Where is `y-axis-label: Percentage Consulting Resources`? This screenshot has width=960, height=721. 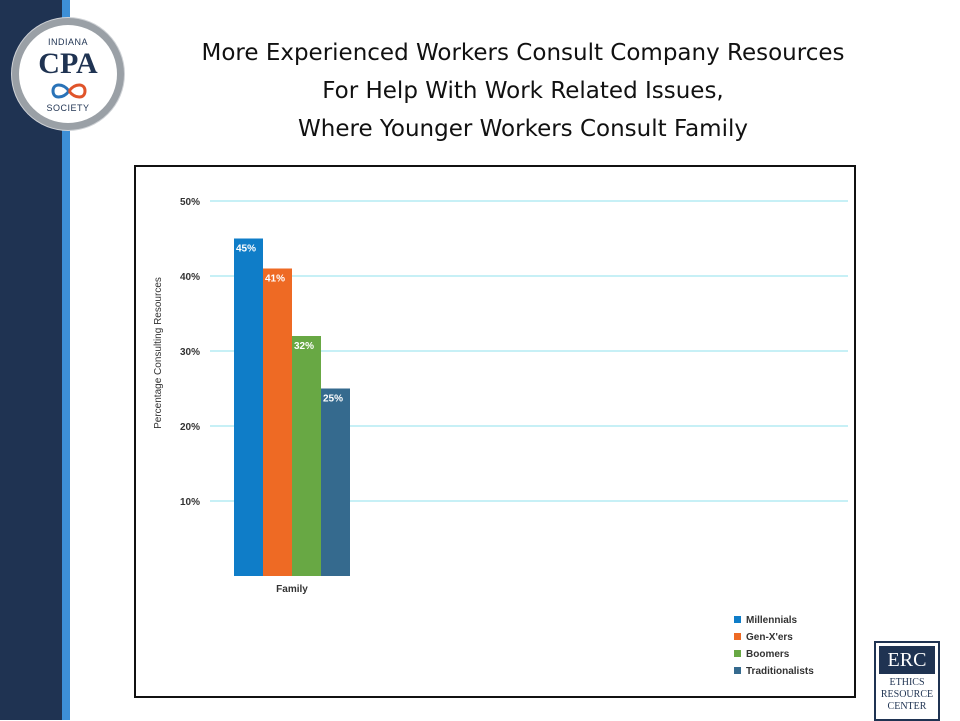
y-axis-label: Percentage Consulting Resources is located at coordinates (158, 353).